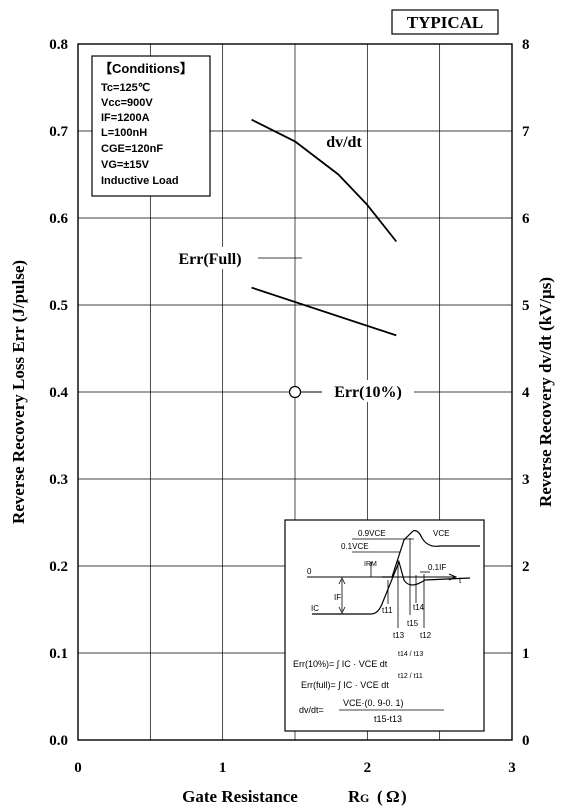 This screenshot has height=808, width=562. I want to click on y-left-tick-label: 0.5, so click(58, 306).